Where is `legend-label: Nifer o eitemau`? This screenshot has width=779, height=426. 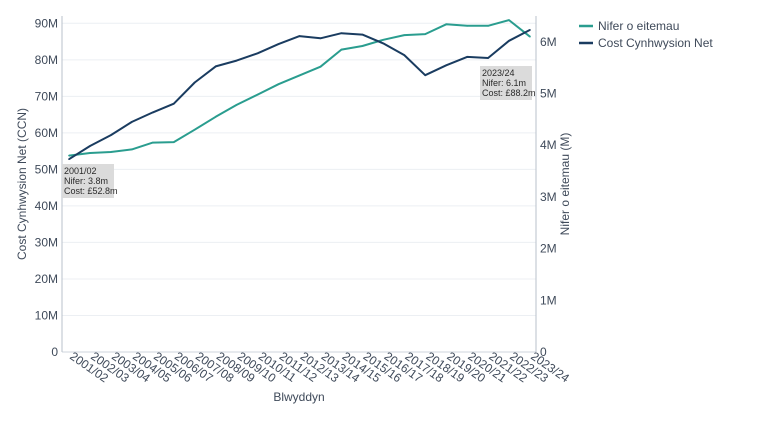
legend-label: Nifer o eitemau is located at coordinates (638, 26).